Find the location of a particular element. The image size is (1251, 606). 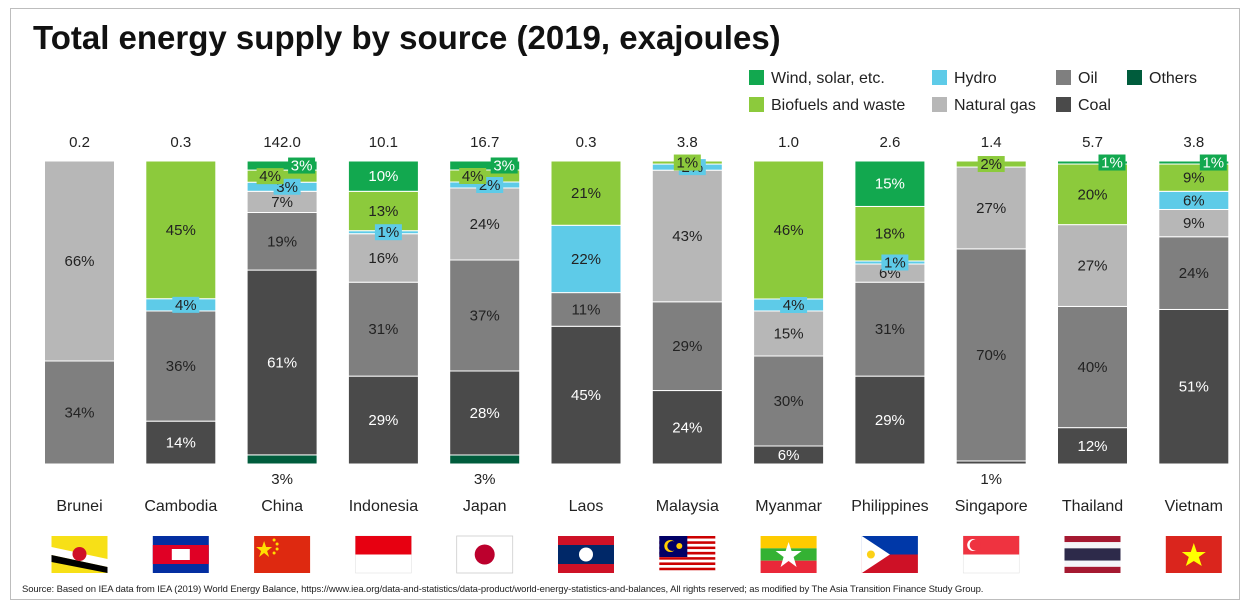

label-laos-biofuels-and-waste: 21% is located at coordinates (586, 193).